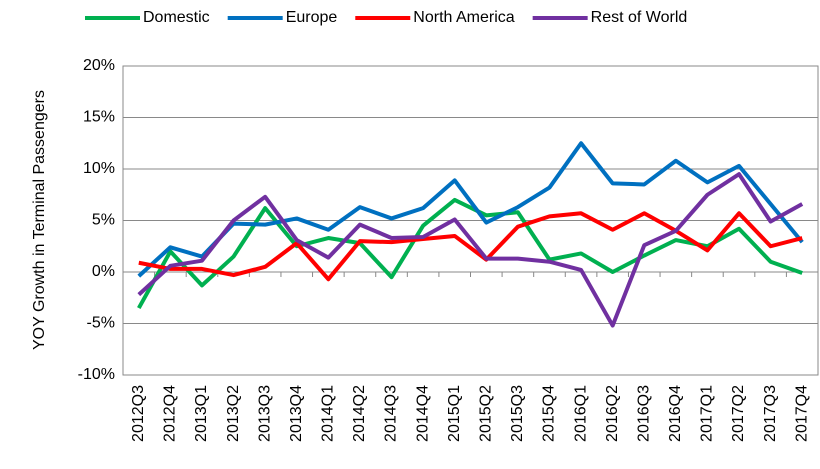  Describe the element at coordinates (643, 413) in the screenshot. I see `x-tick-label: 2016Q3` at that location.